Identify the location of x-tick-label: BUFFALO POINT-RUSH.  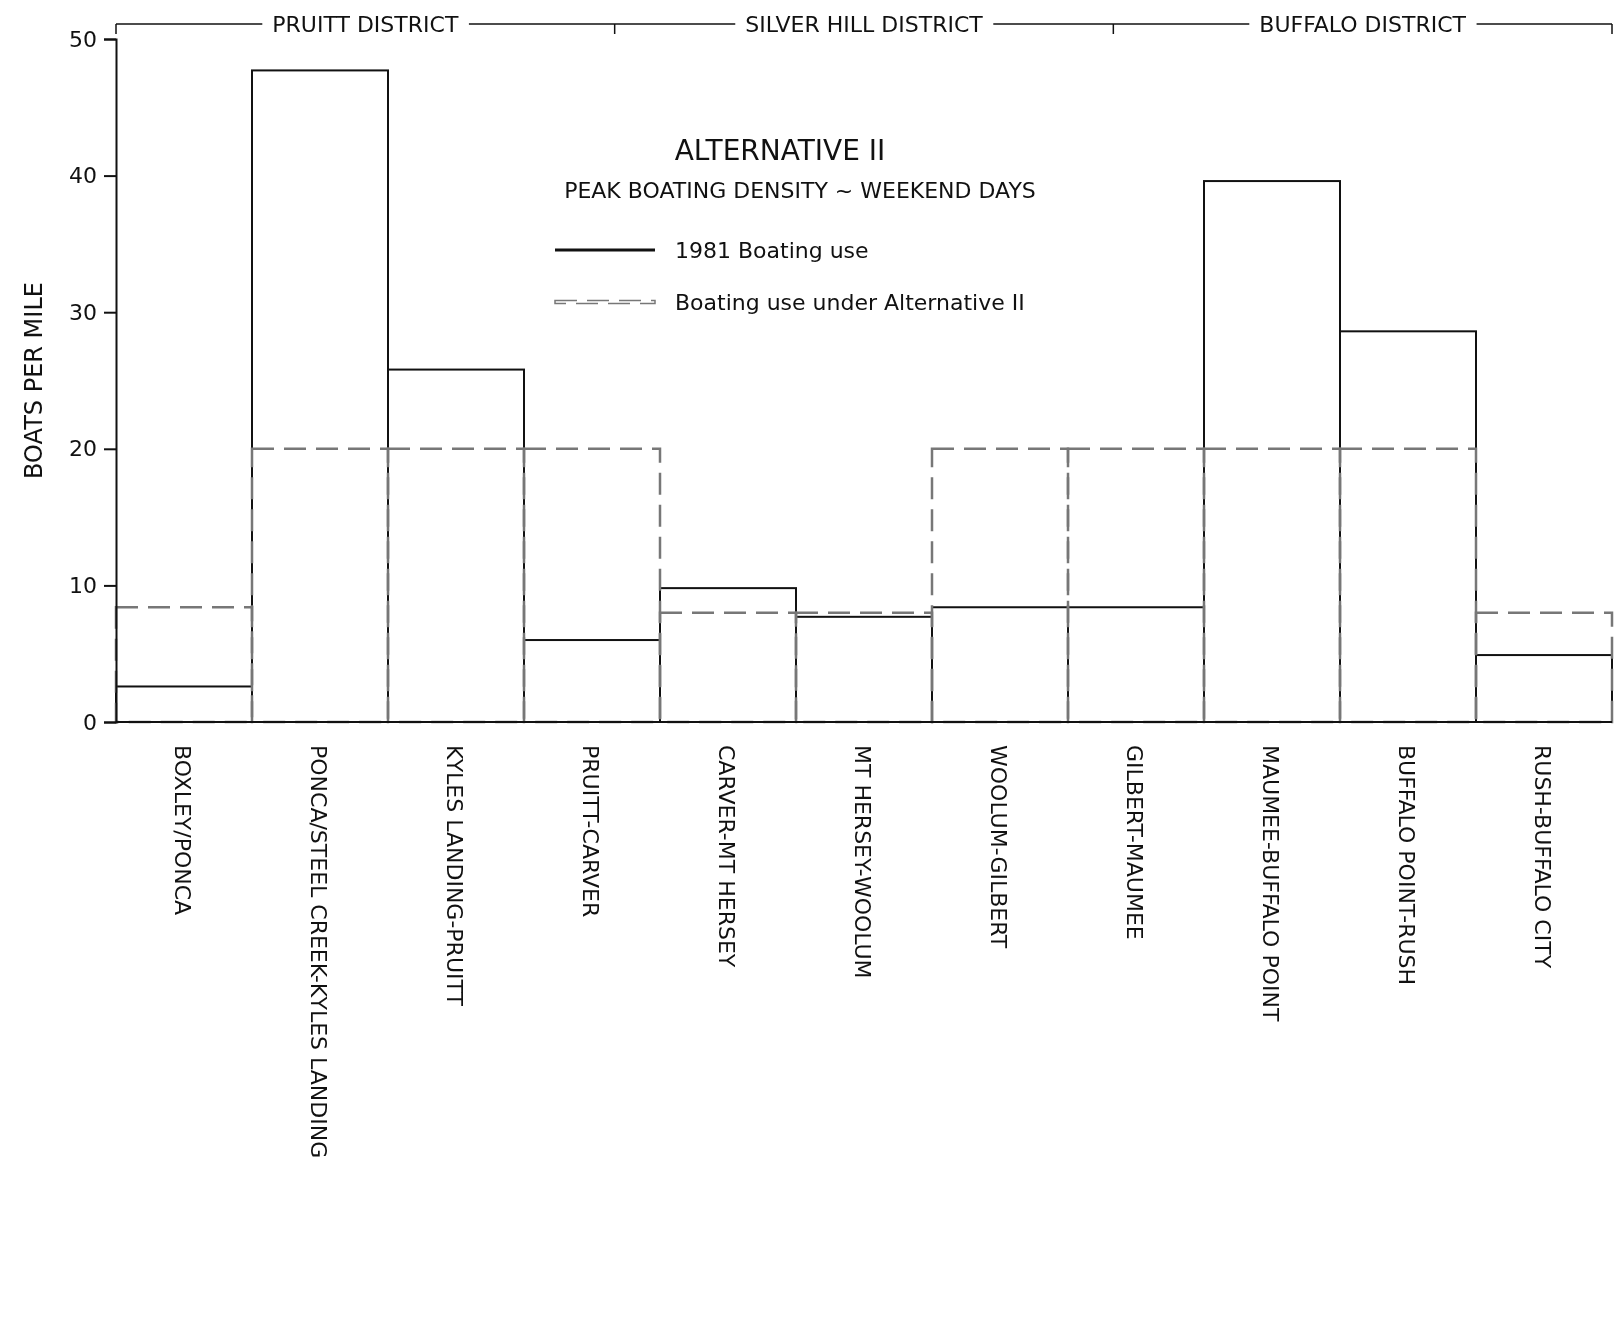
(1406, 865).